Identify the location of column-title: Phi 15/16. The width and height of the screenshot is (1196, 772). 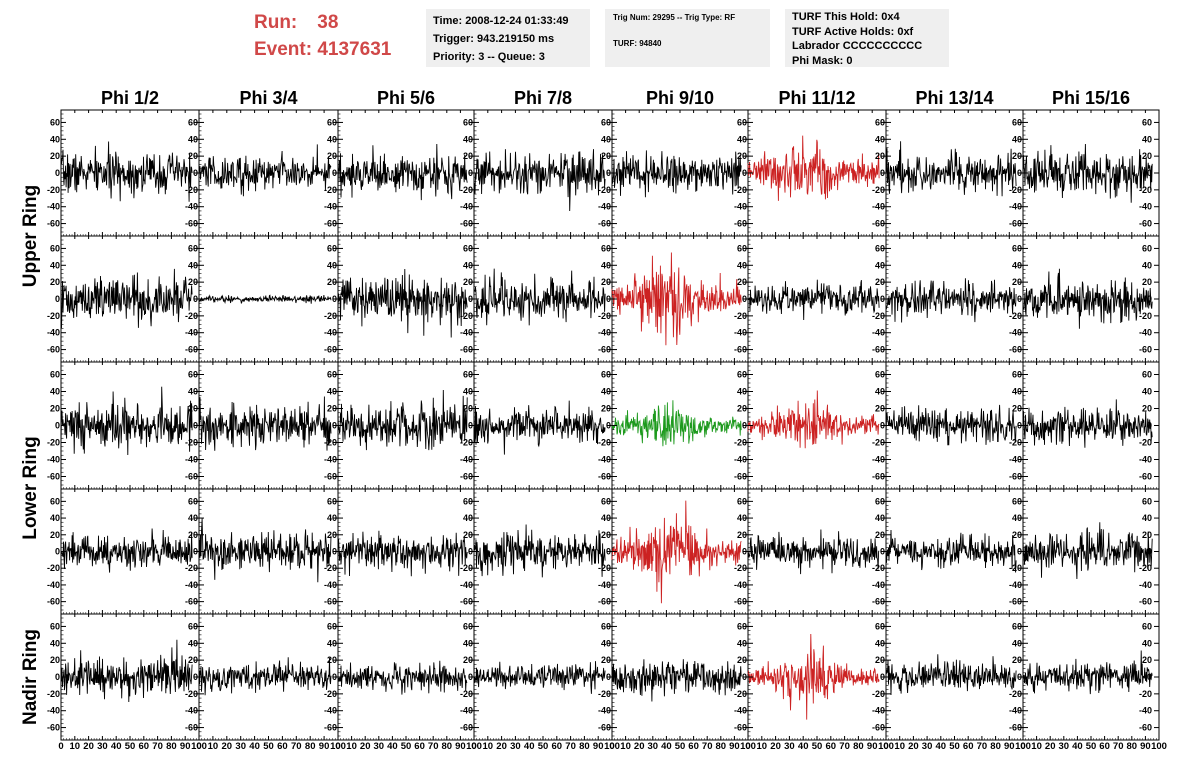
(1091, 98).